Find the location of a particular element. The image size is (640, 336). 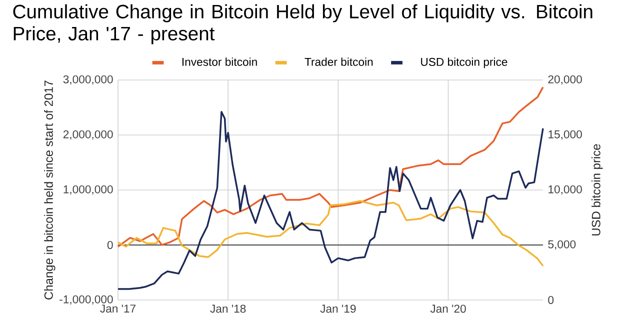

y2-axis-title: USD bitcoin price is located at coordinates (597, 190).